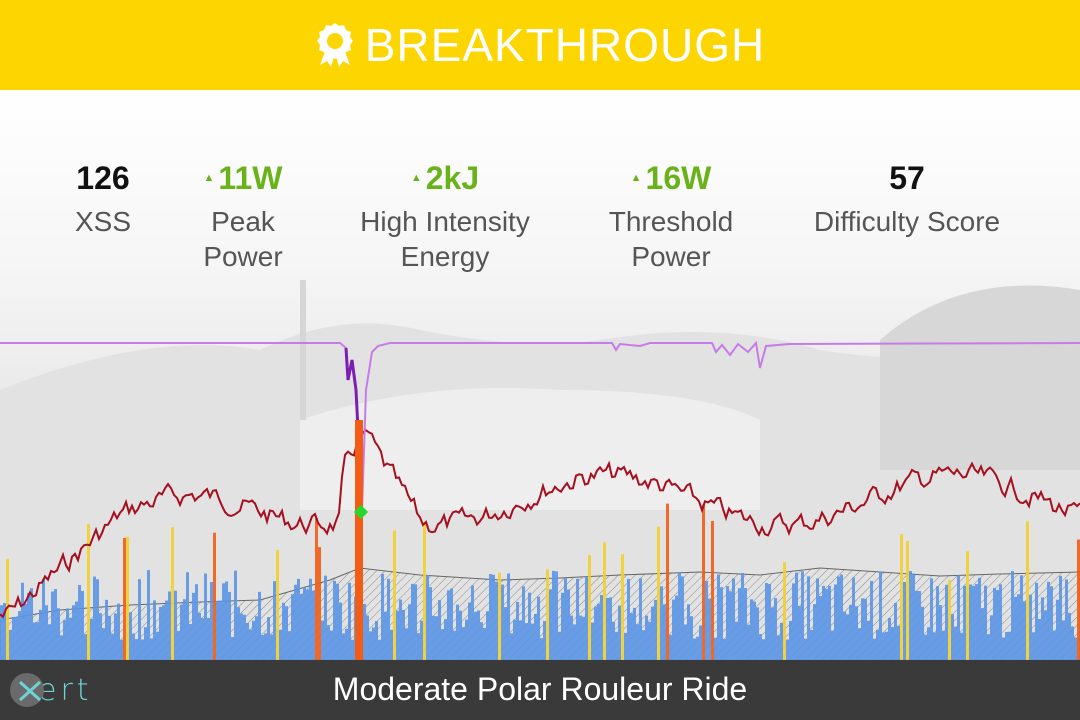 The width and height of the screenshot is (1080, 720). Describe the element at coordinates (636, 178) in the screenshot. I see `up-arrow-icon: ▲` at that location.